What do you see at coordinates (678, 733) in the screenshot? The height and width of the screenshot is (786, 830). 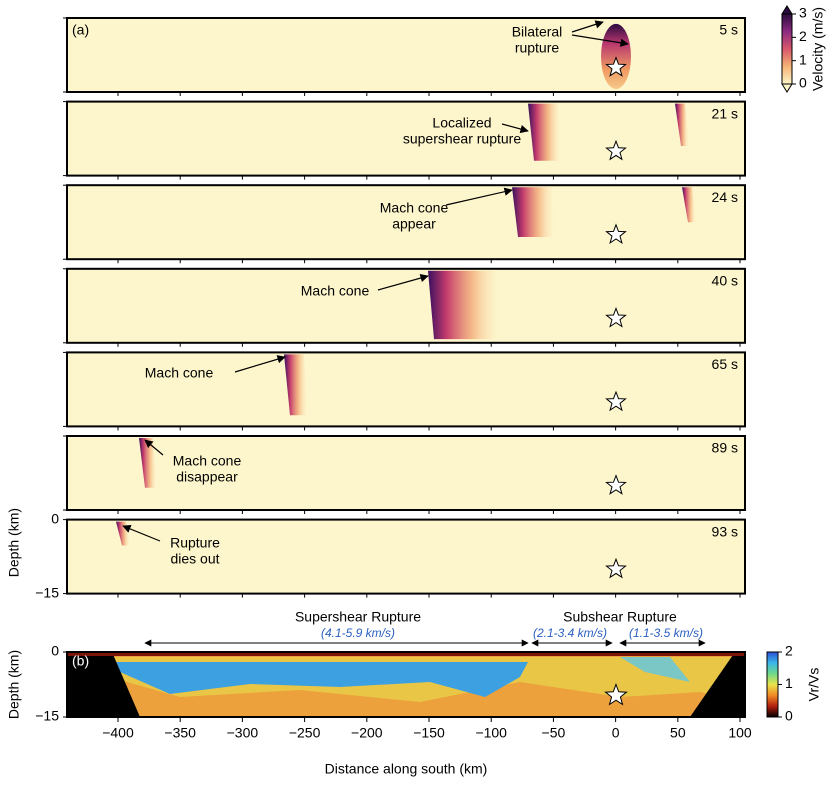 I see `x-tick-label: 50` at bounding box center [678, 733].